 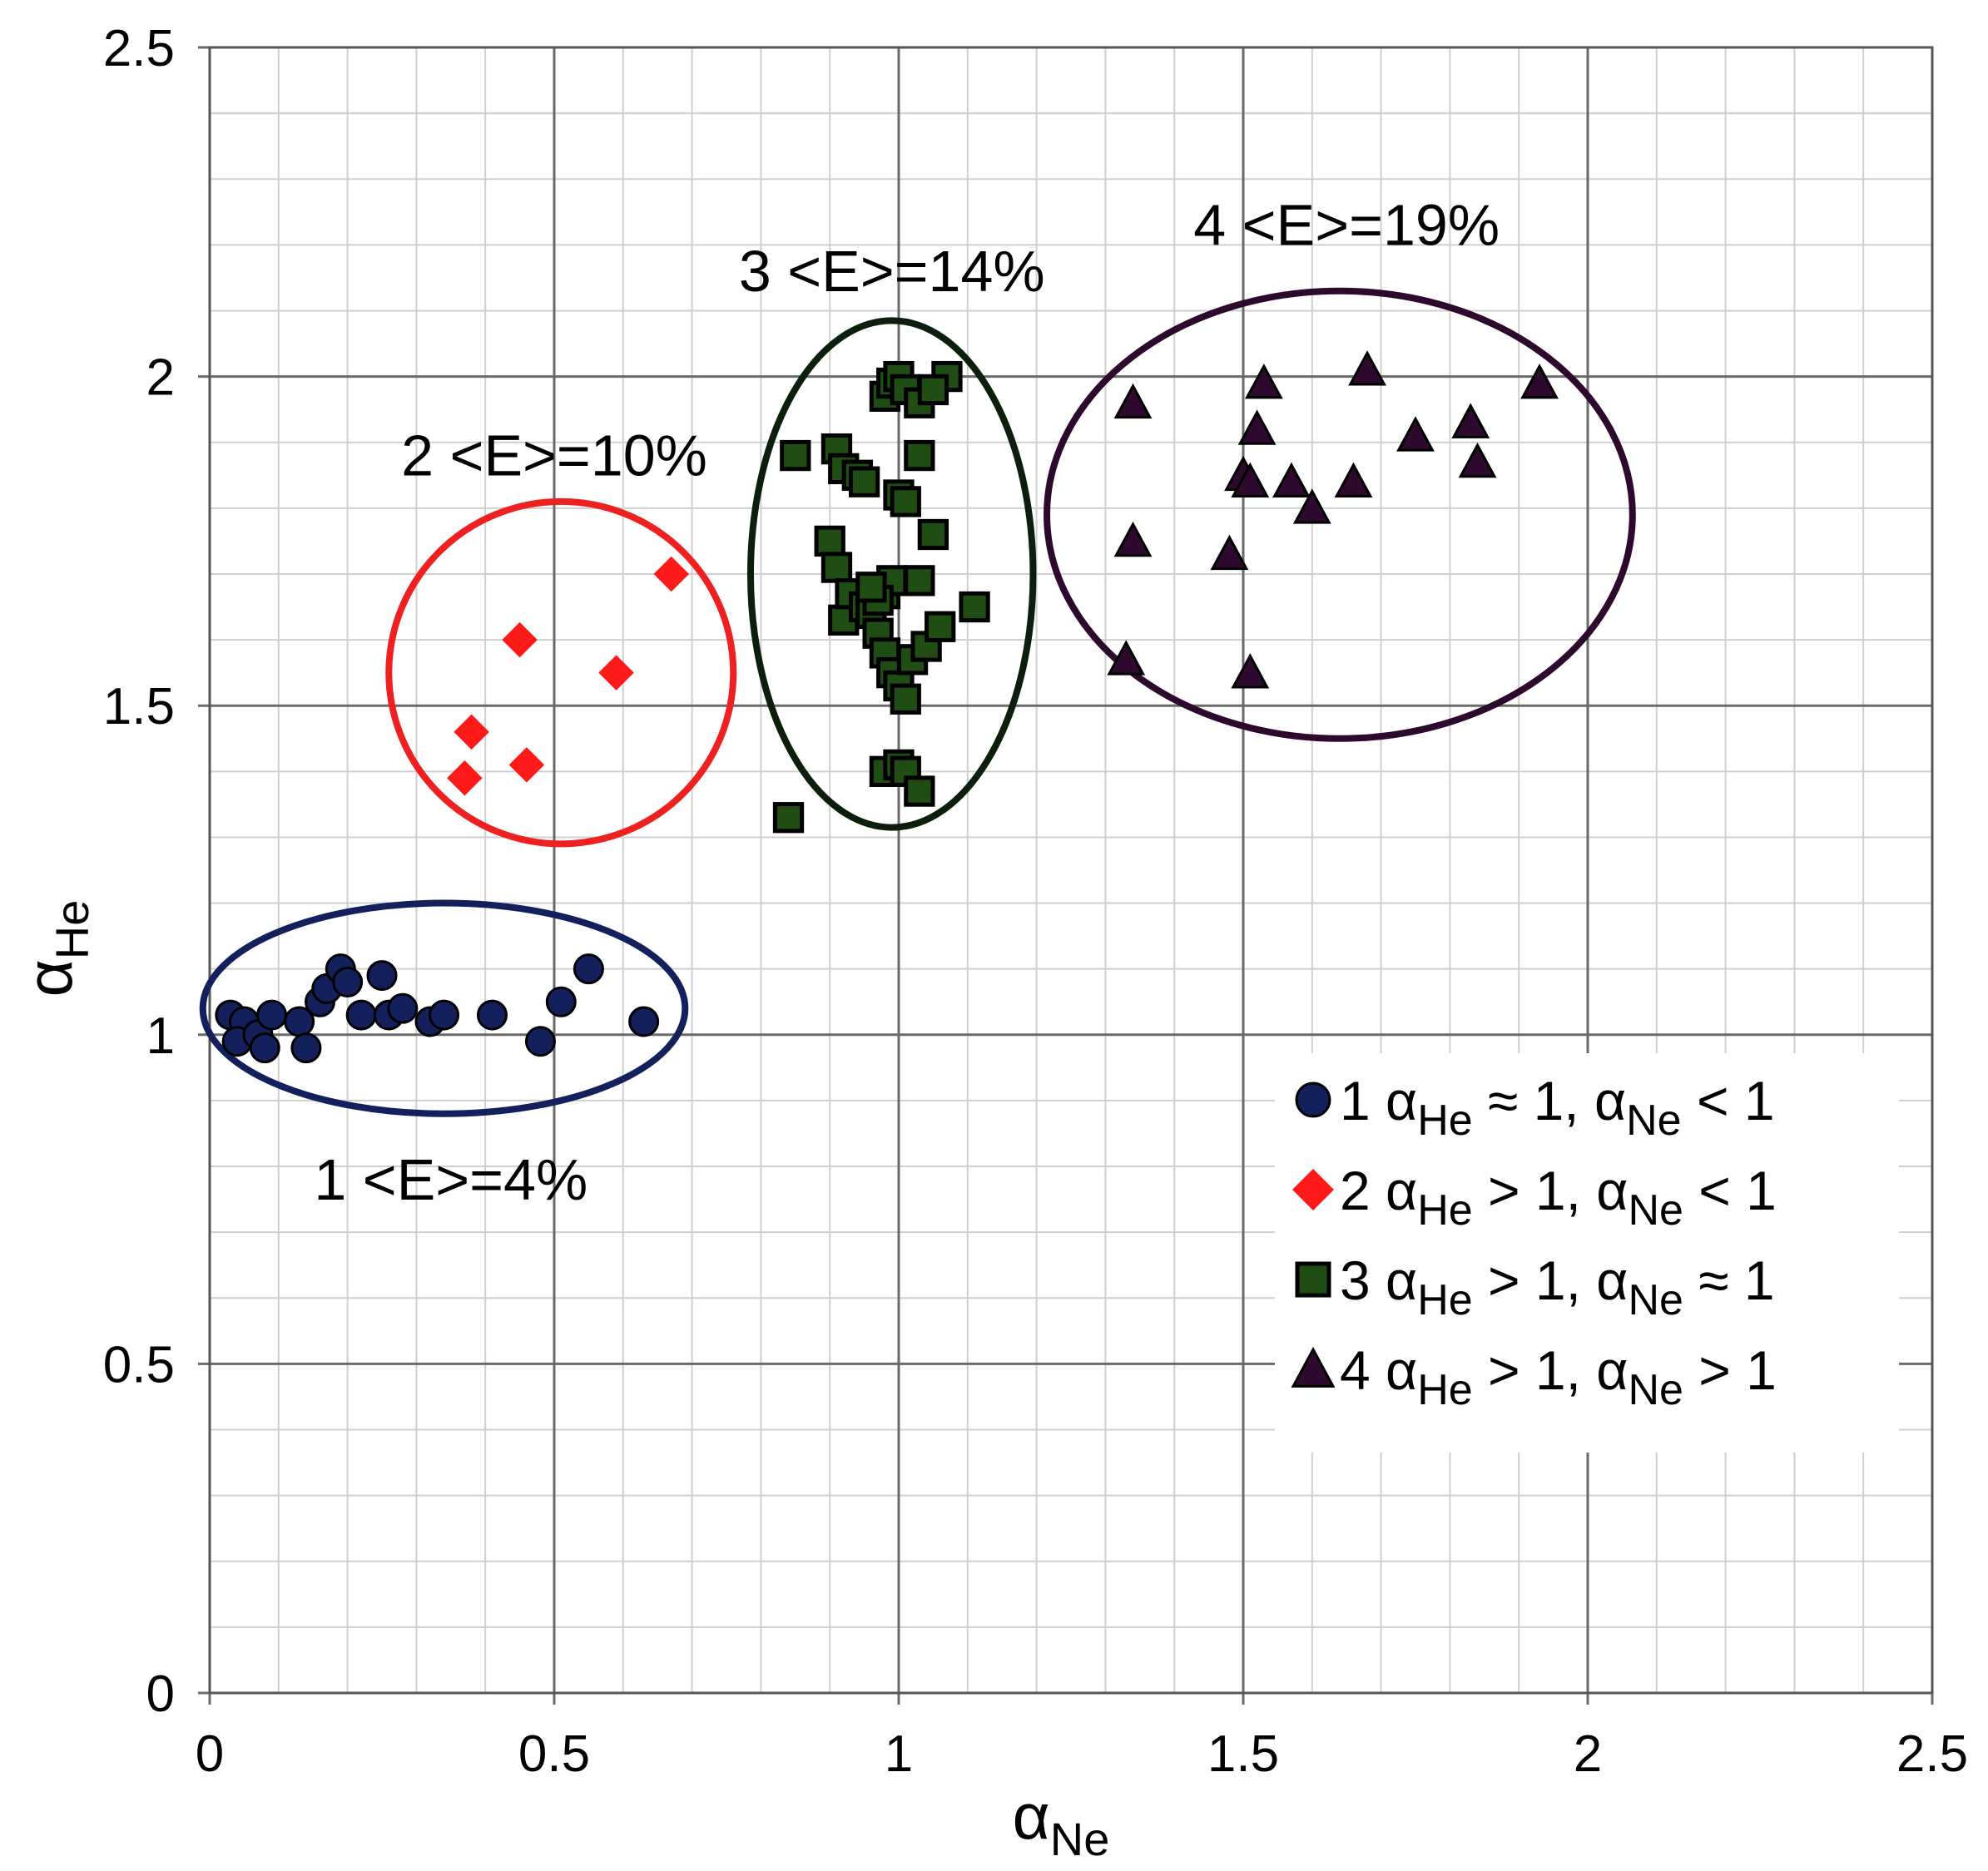 I want to click on cluster-4-ellipse, so click(x=1340, y=514).